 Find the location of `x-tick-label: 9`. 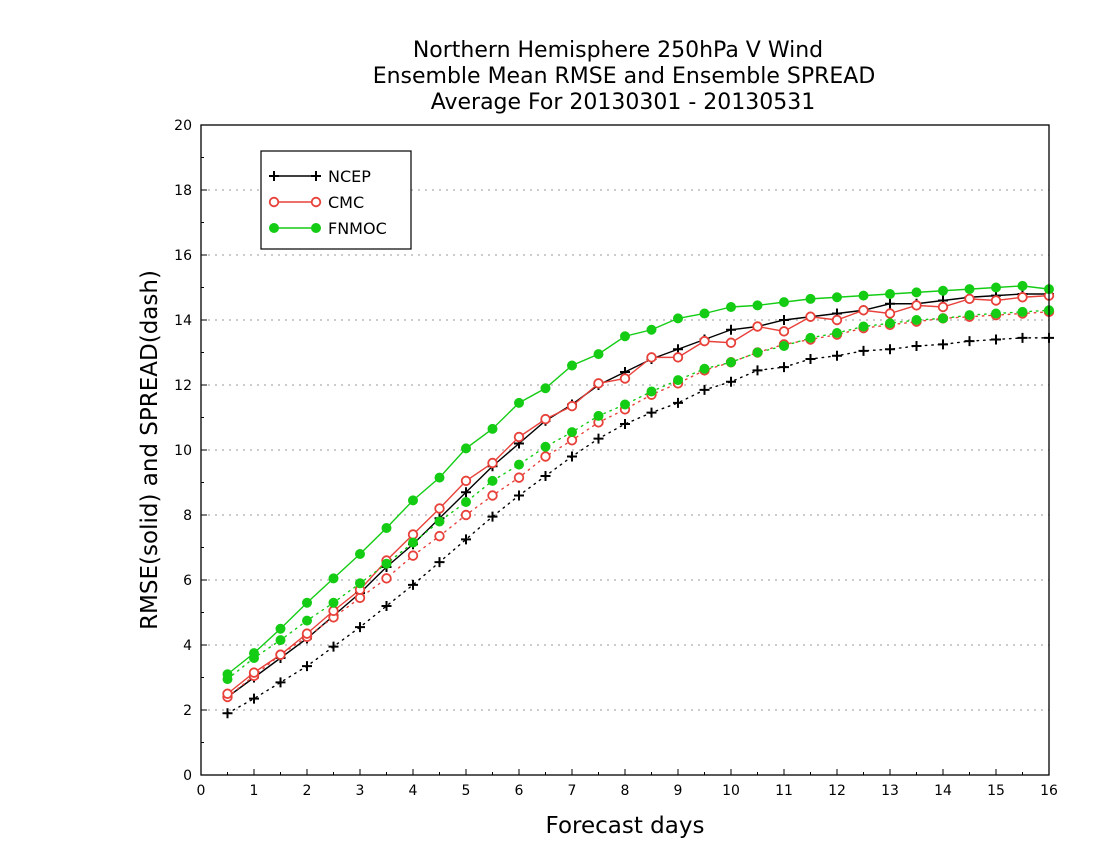

x-tick-label: 9 is located at coordinates (678, 791).